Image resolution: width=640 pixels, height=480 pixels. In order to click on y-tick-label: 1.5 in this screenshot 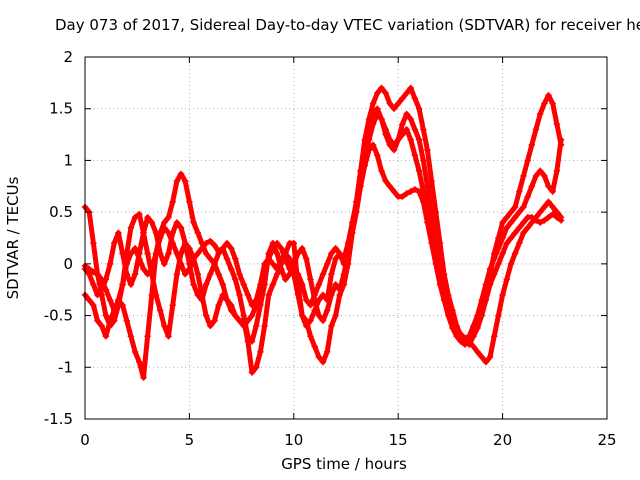, I will do `click(61, 109)`.